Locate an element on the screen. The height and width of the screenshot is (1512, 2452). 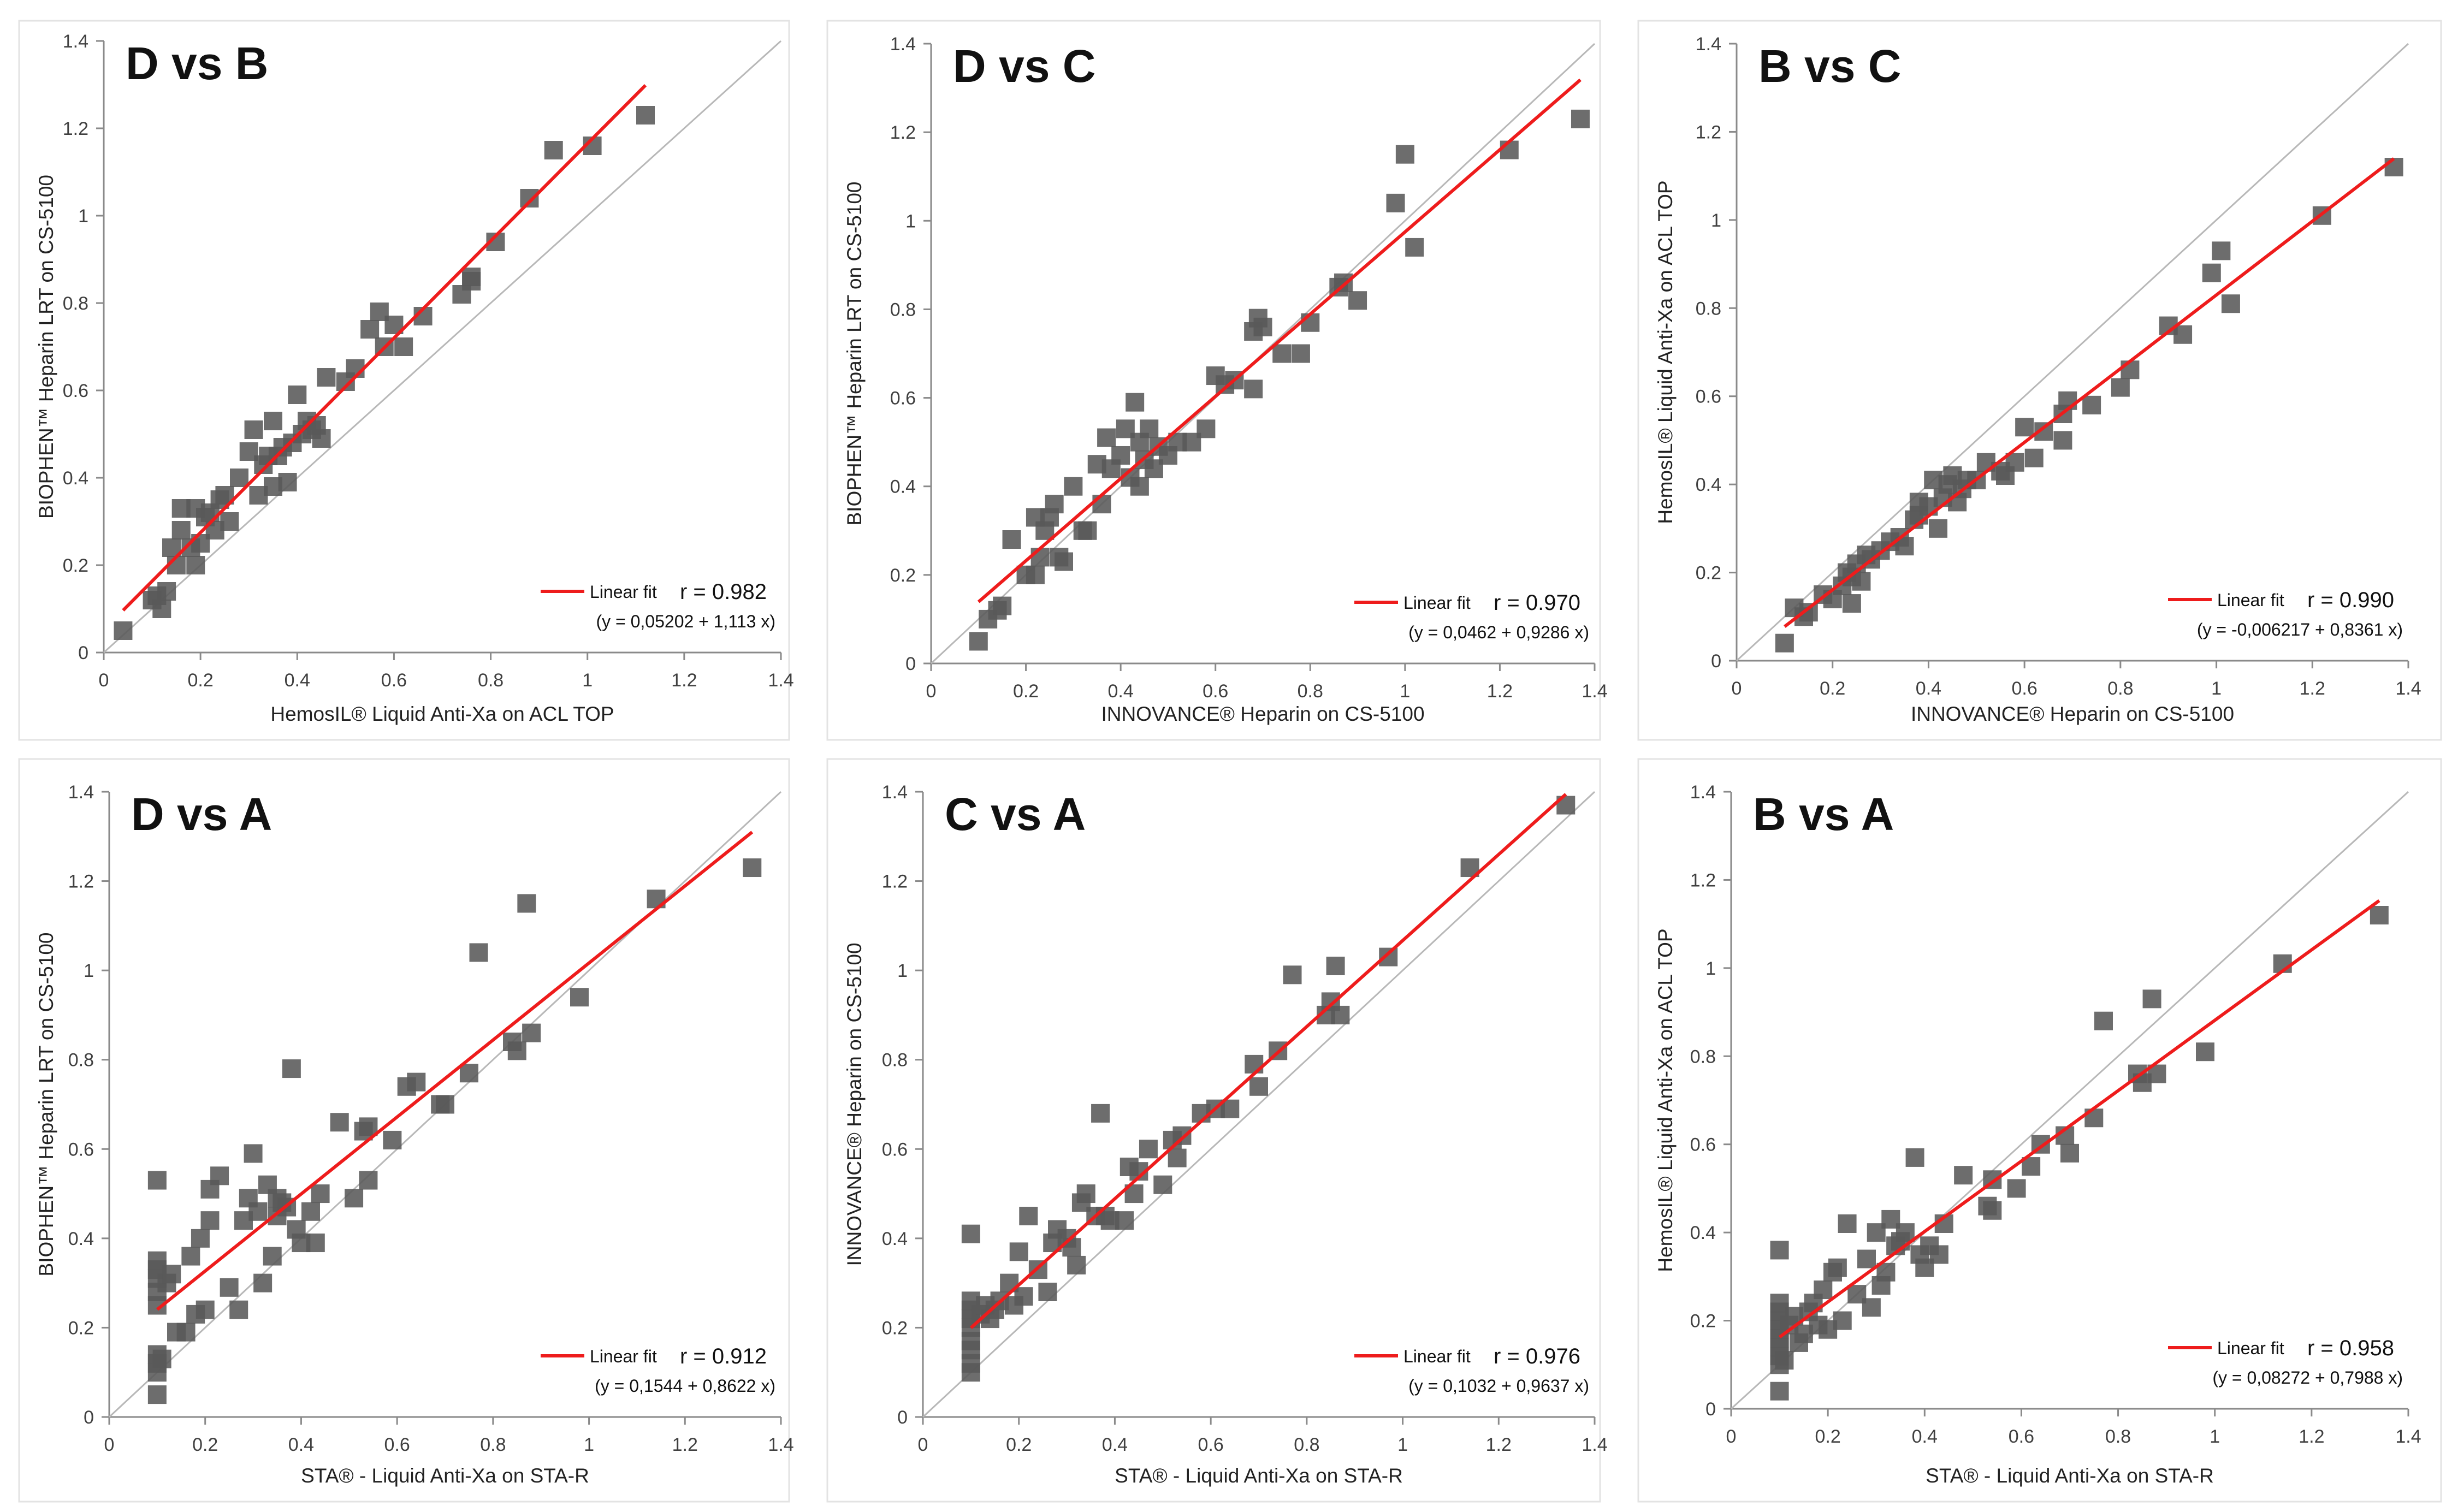
x-tick-label: 0 is located at coordinates (1737, 688).